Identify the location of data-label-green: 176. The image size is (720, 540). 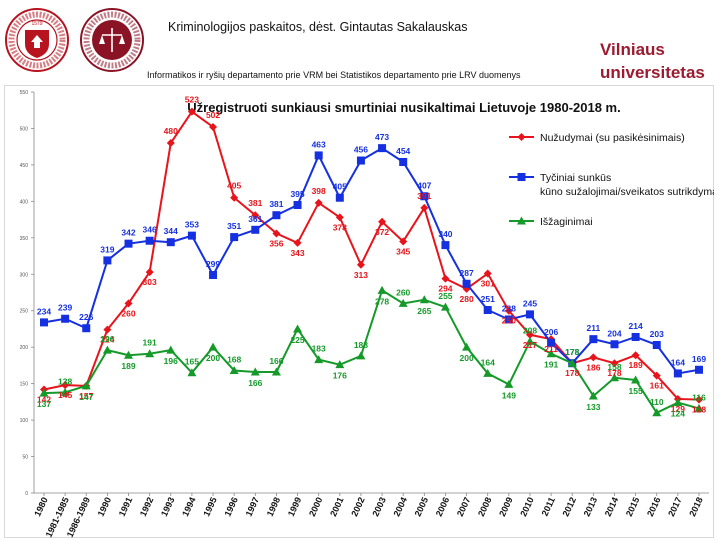
(340, 376).